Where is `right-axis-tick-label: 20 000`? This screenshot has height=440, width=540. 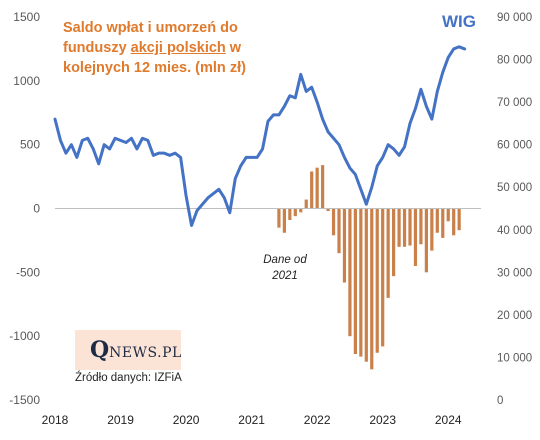 right-axis-tick-label: 20 000 is located at coordinates (514, 316).